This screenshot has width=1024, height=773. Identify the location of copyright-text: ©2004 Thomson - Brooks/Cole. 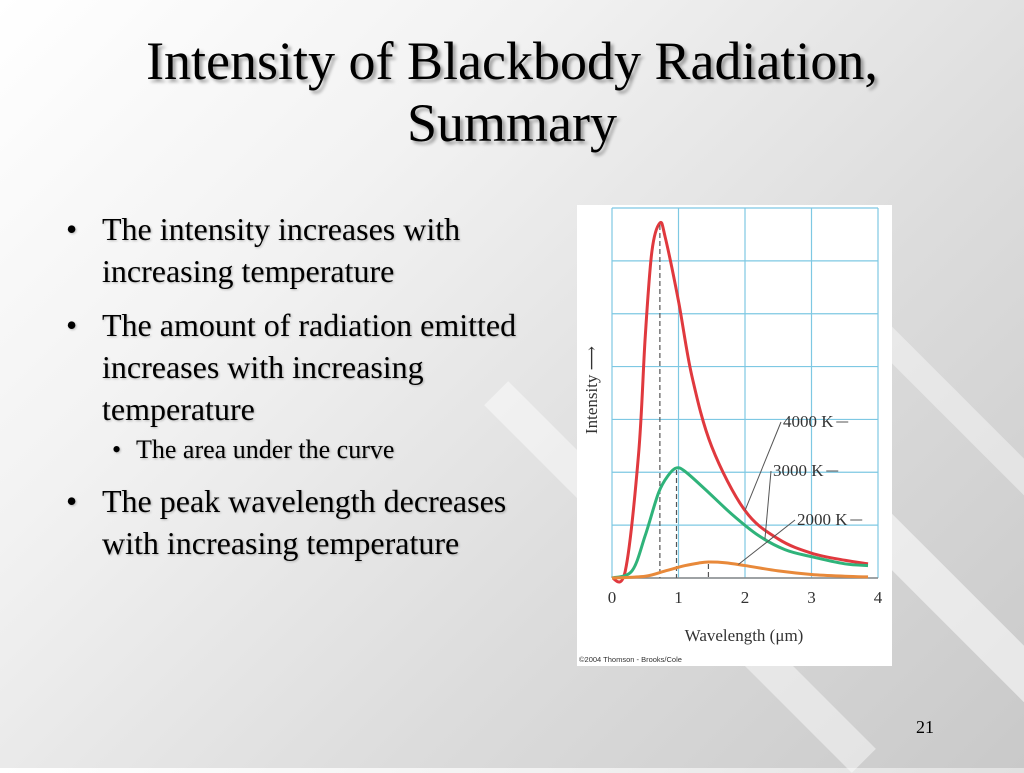
(630, 659).